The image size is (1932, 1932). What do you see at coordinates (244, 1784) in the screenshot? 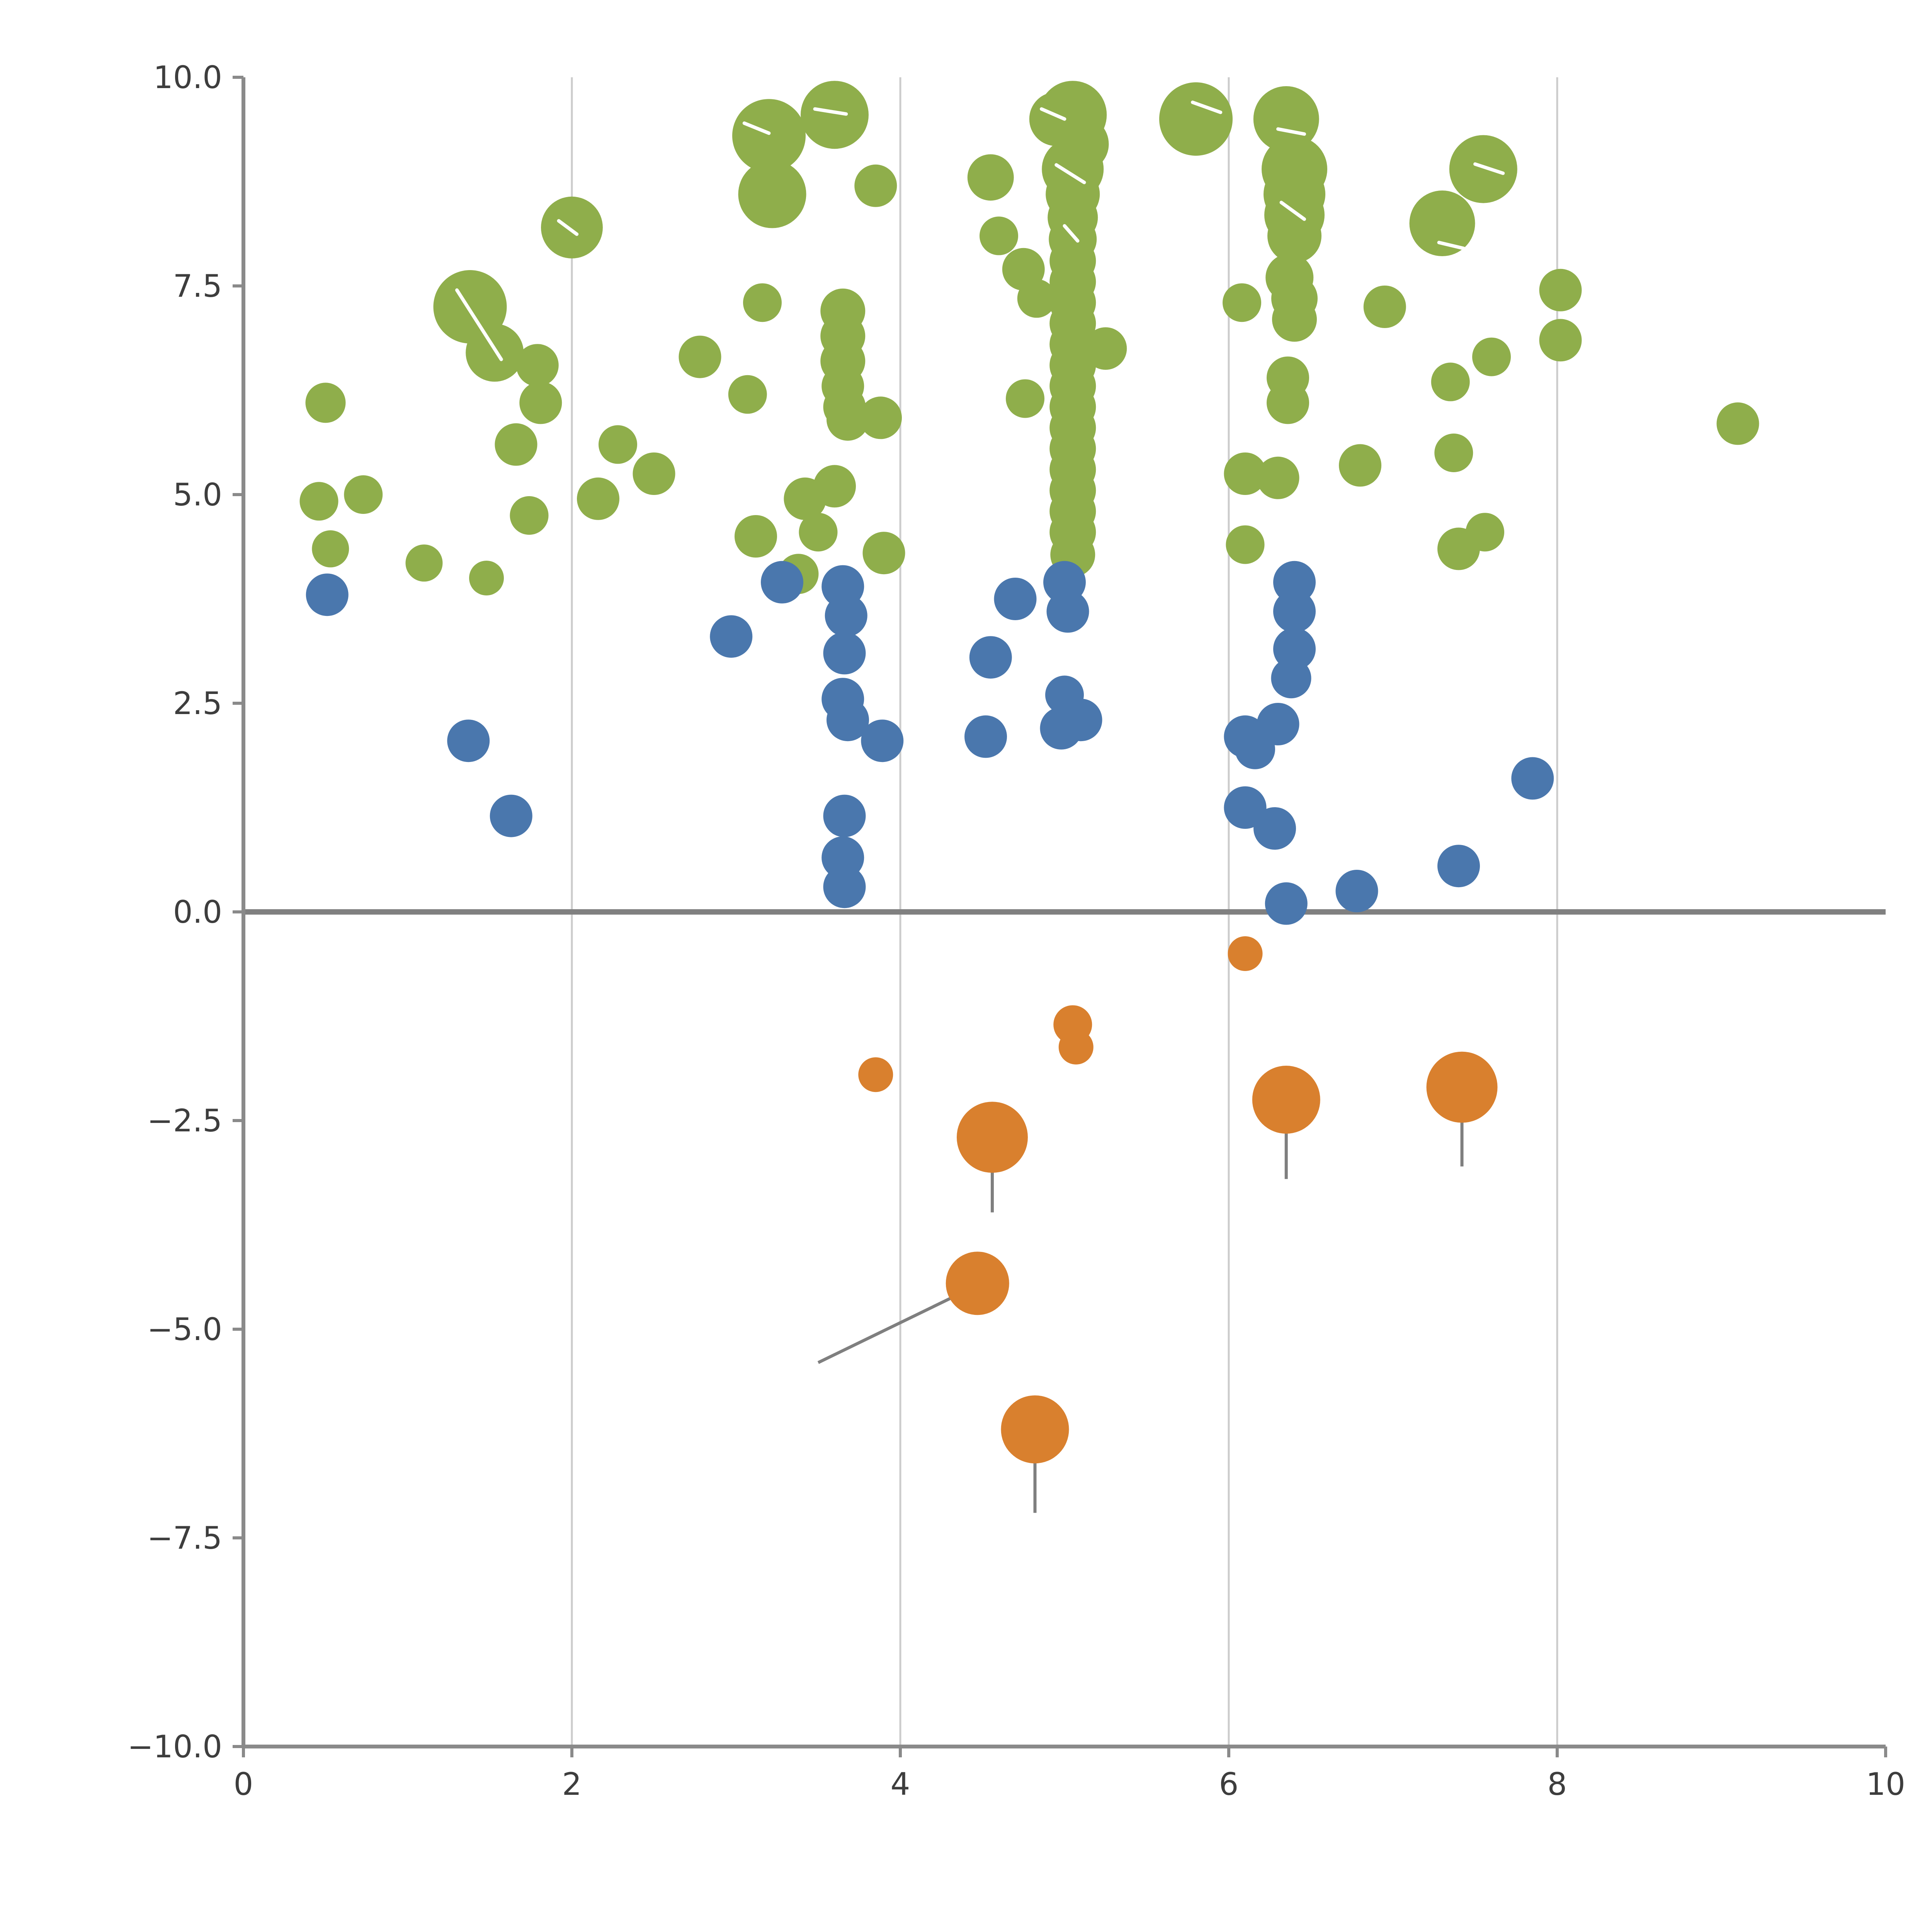
I see `x-tick-label: 0` at bounding box center [244, 1784].